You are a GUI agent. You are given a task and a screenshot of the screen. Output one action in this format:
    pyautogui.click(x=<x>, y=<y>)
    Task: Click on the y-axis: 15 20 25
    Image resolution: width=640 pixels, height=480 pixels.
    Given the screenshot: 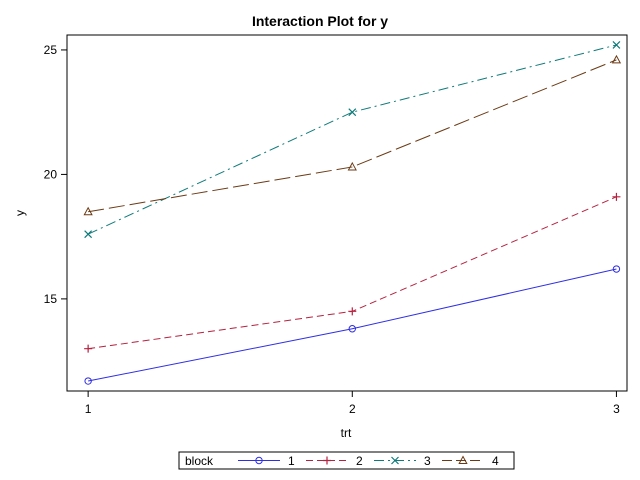 What is the action you would take?
    pyautogui.click(x=55, y=174)
    